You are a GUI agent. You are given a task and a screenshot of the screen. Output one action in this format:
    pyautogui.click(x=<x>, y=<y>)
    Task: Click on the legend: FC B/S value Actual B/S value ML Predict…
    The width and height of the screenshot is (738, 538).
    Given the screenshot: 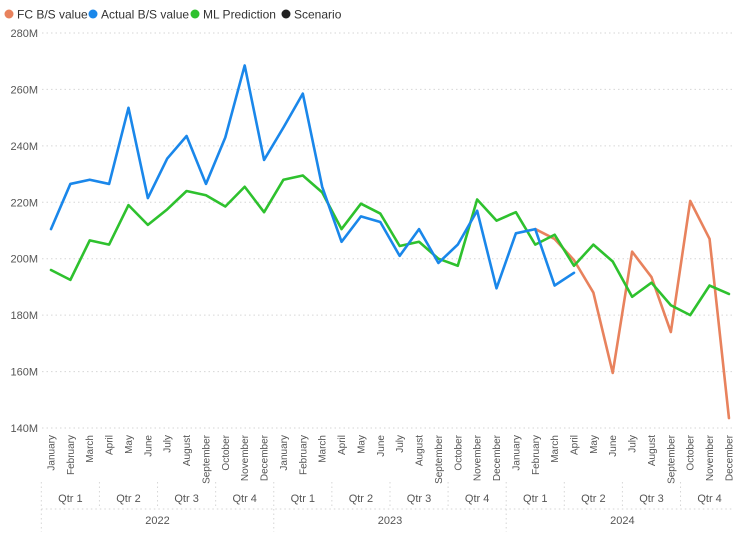 What is the action you would take?
    pyautogui.click(x=173, y=15)
    